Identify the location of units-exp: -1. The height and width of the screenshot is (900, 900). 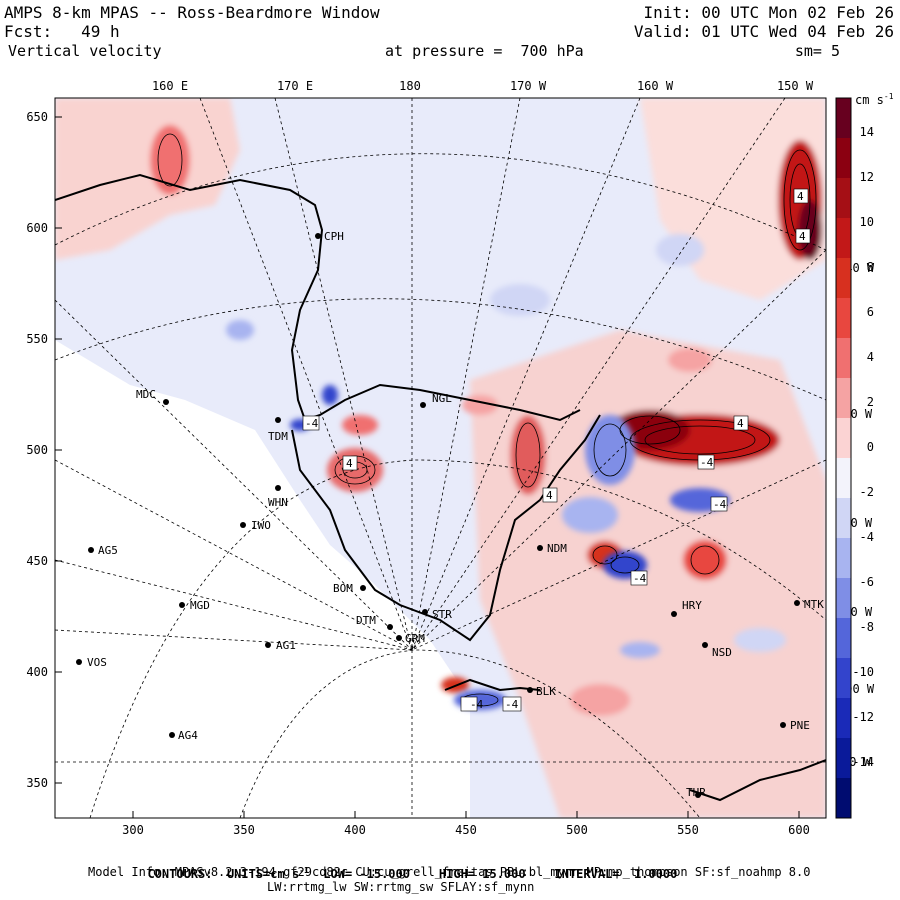
(304, 870).